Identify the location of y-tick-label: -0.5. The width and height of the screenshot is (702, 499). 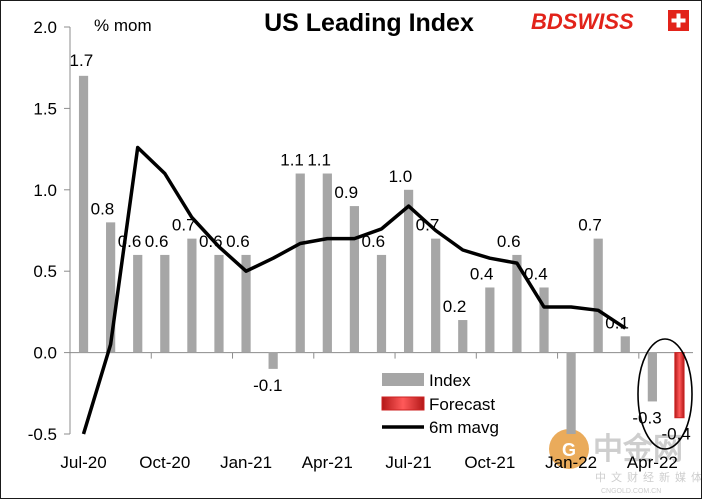
(42, 434).